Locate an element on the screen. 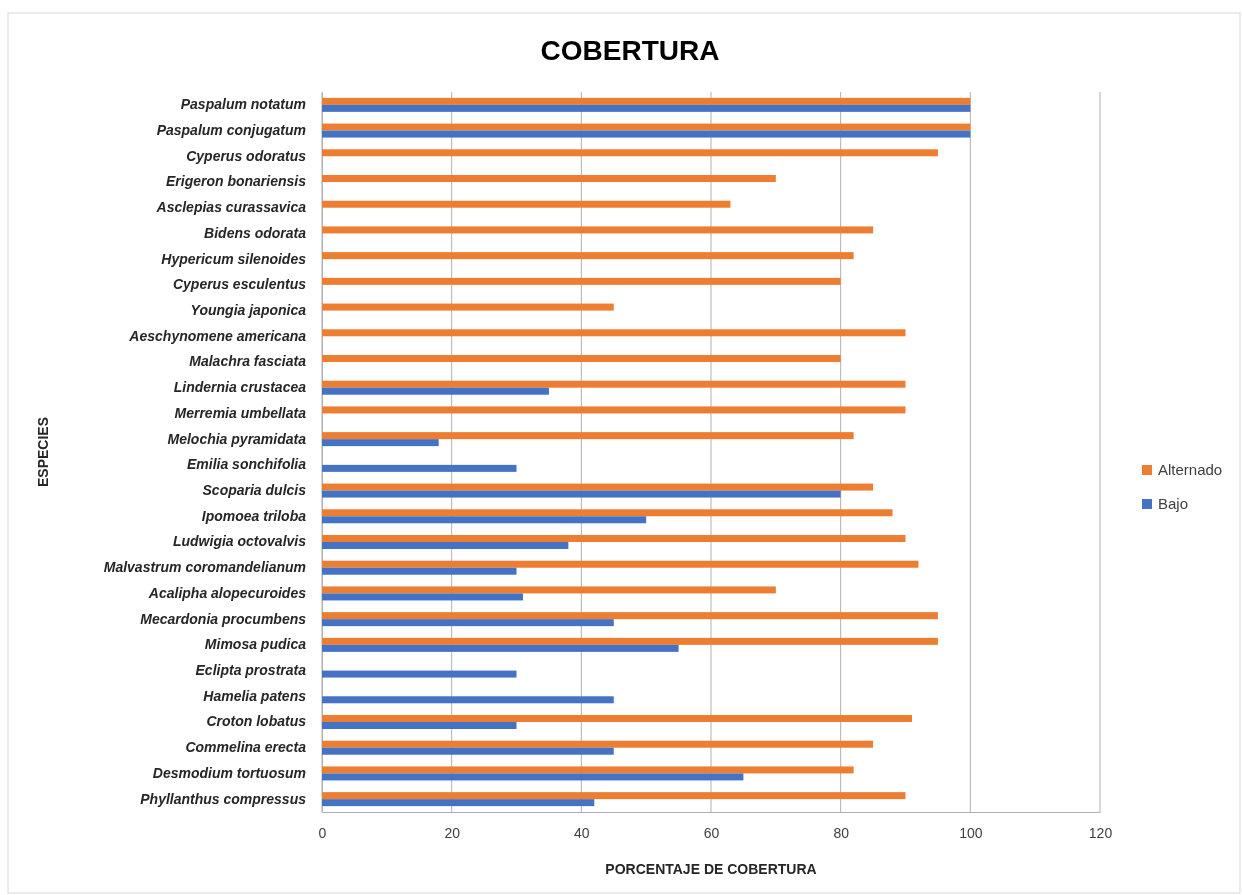 This screenshot has width=1242, height=895. y-tick-label: Cyperus odoratus is located at coordinates (246, 155).